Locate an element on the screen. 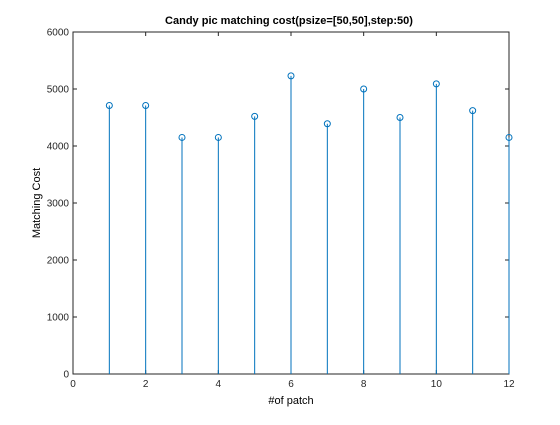 Image resolution: width=560 pixels, height=425 pixels. y-tick-label: 0 is located at coordinates (66, 375).